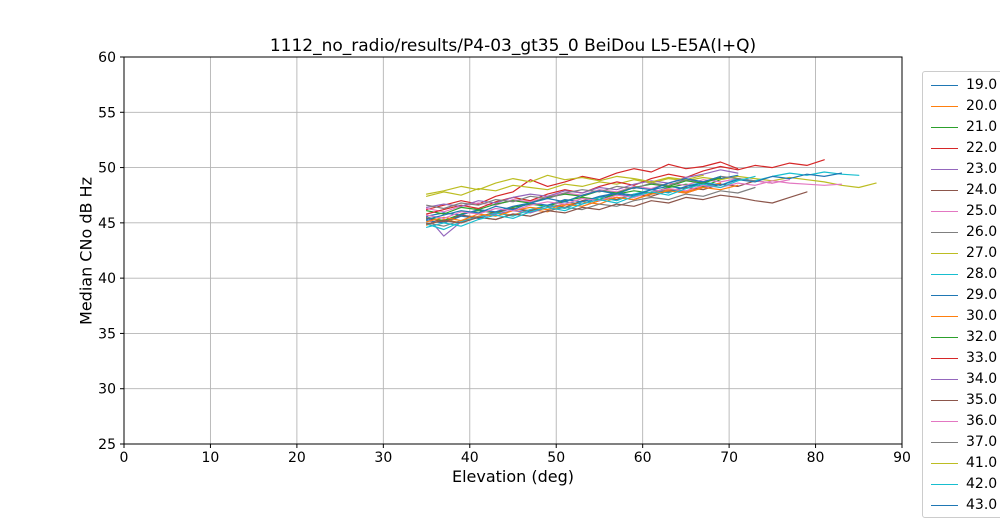  What do you see at coordinates (470, 458) in the screenshot?
I see `x-tick-label: 40` at bounding box center [470, 458].